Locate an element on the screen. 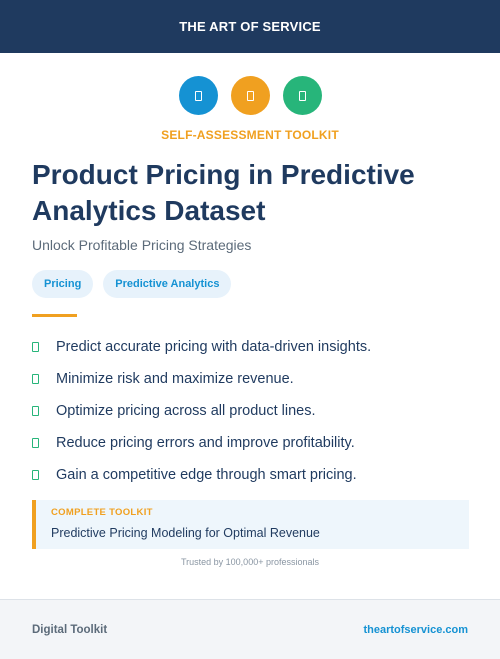 The height and width of the screenshot is (659, 500). icon-row is located at coordinates (250, 95).